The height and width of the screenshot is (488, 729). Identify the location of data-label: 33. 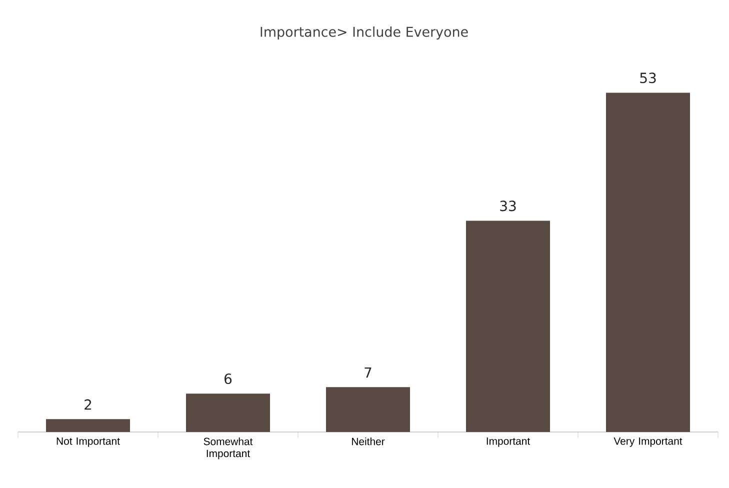
(508, 206).